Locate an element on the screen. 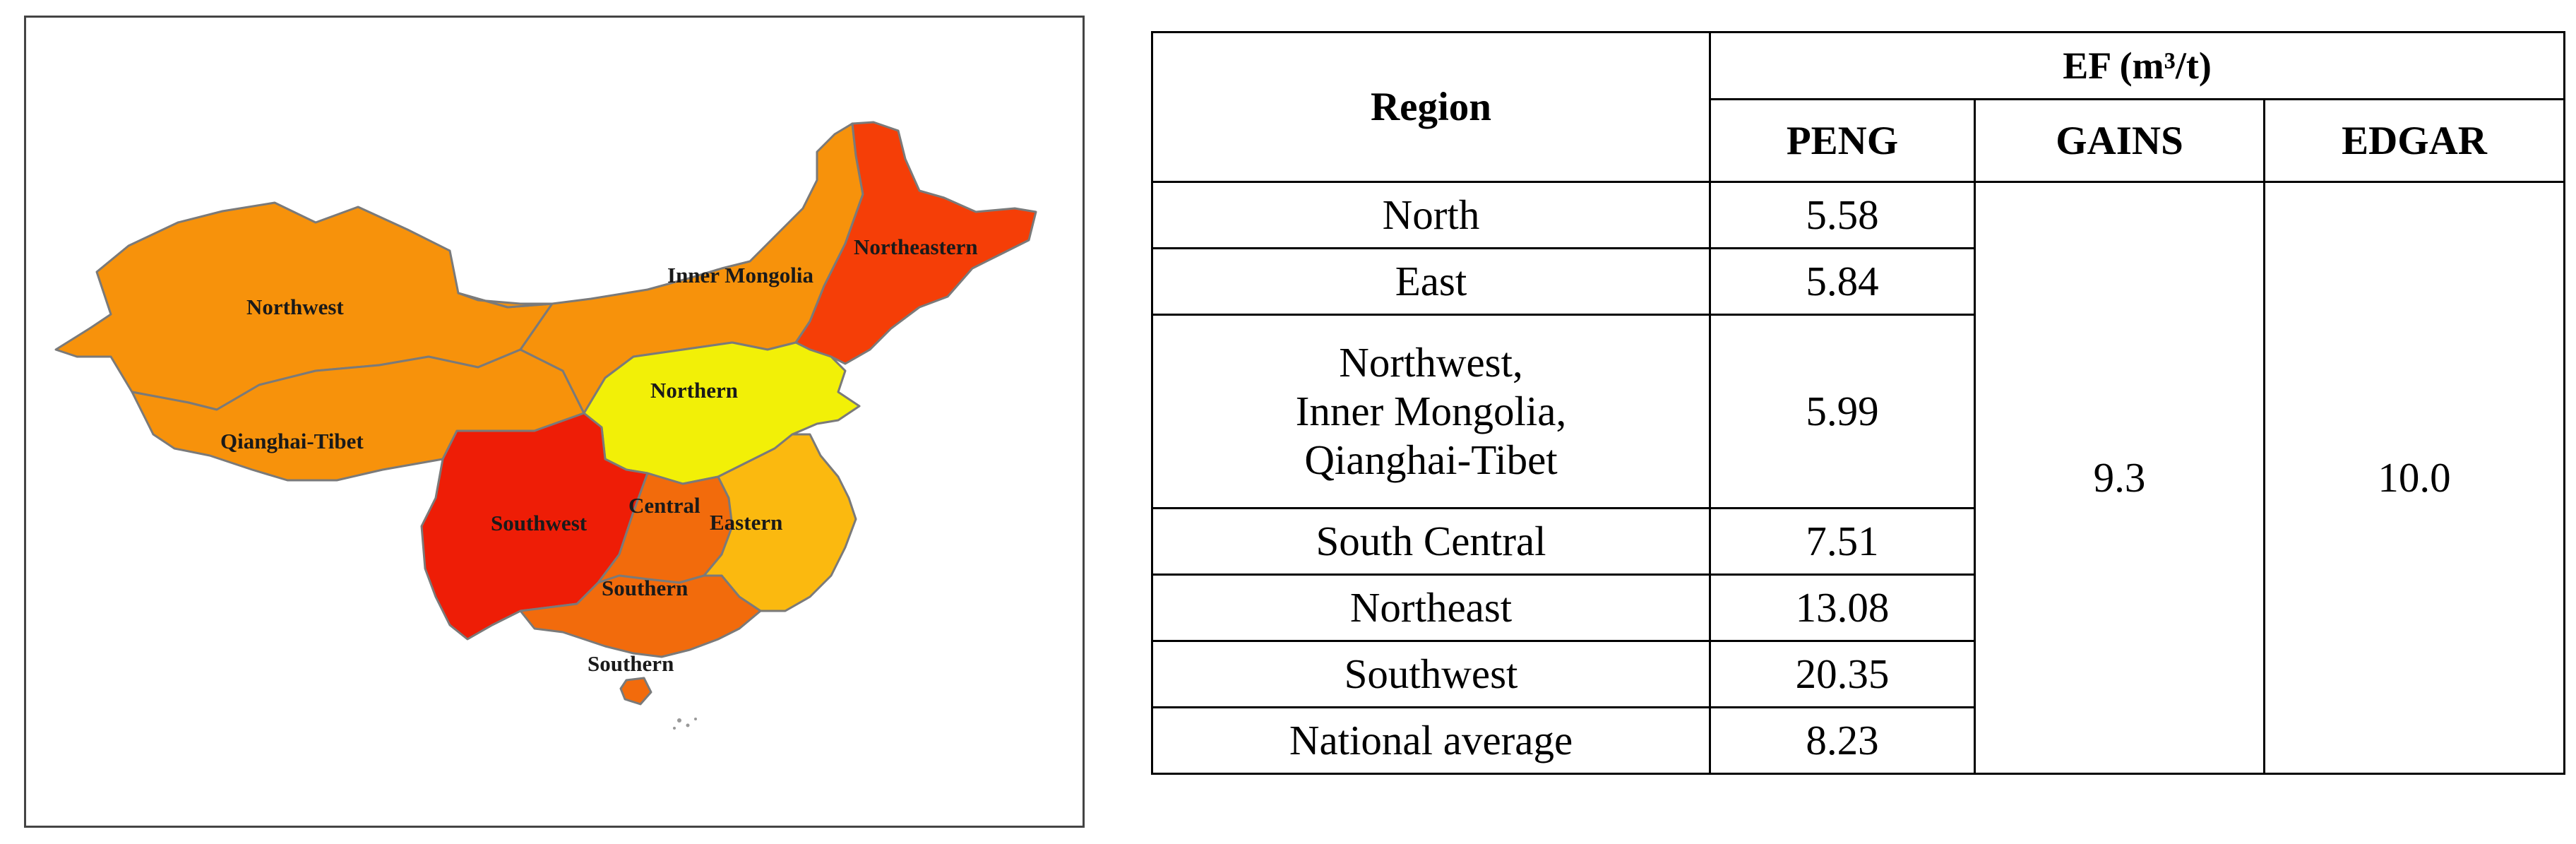 The image size is (2576, 844). row-peng: 8.23 is located at coordinates (1842, 741).